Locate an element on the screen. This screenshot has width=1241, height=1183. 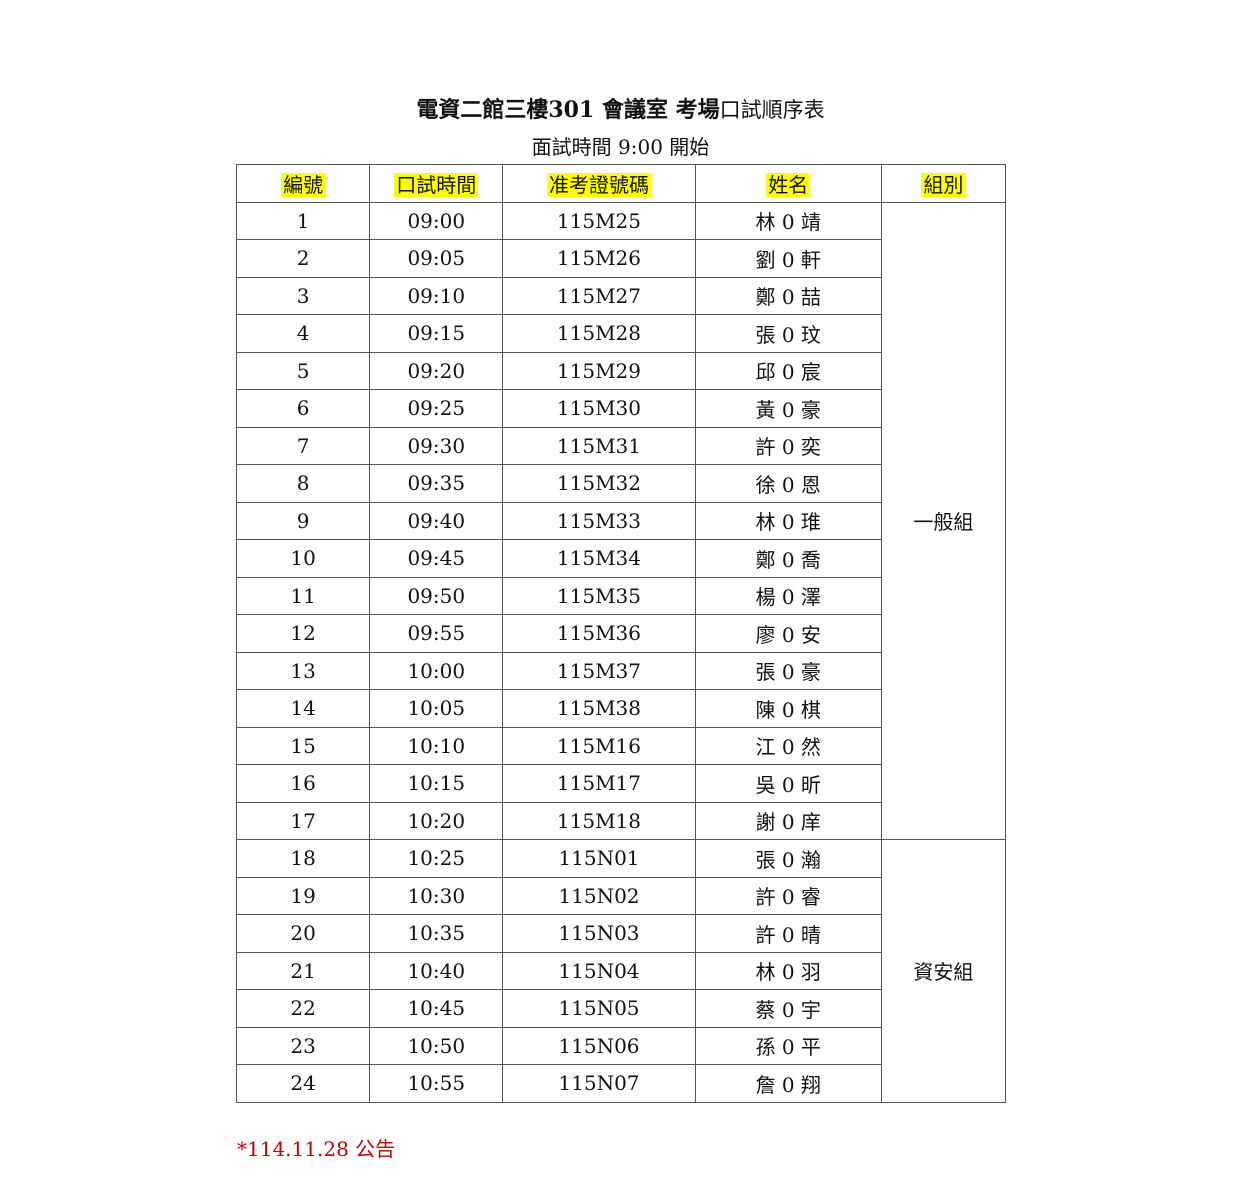
table-row: 2 09:05 115M26 劉 0 軒 is located at coordinates (620, 258).